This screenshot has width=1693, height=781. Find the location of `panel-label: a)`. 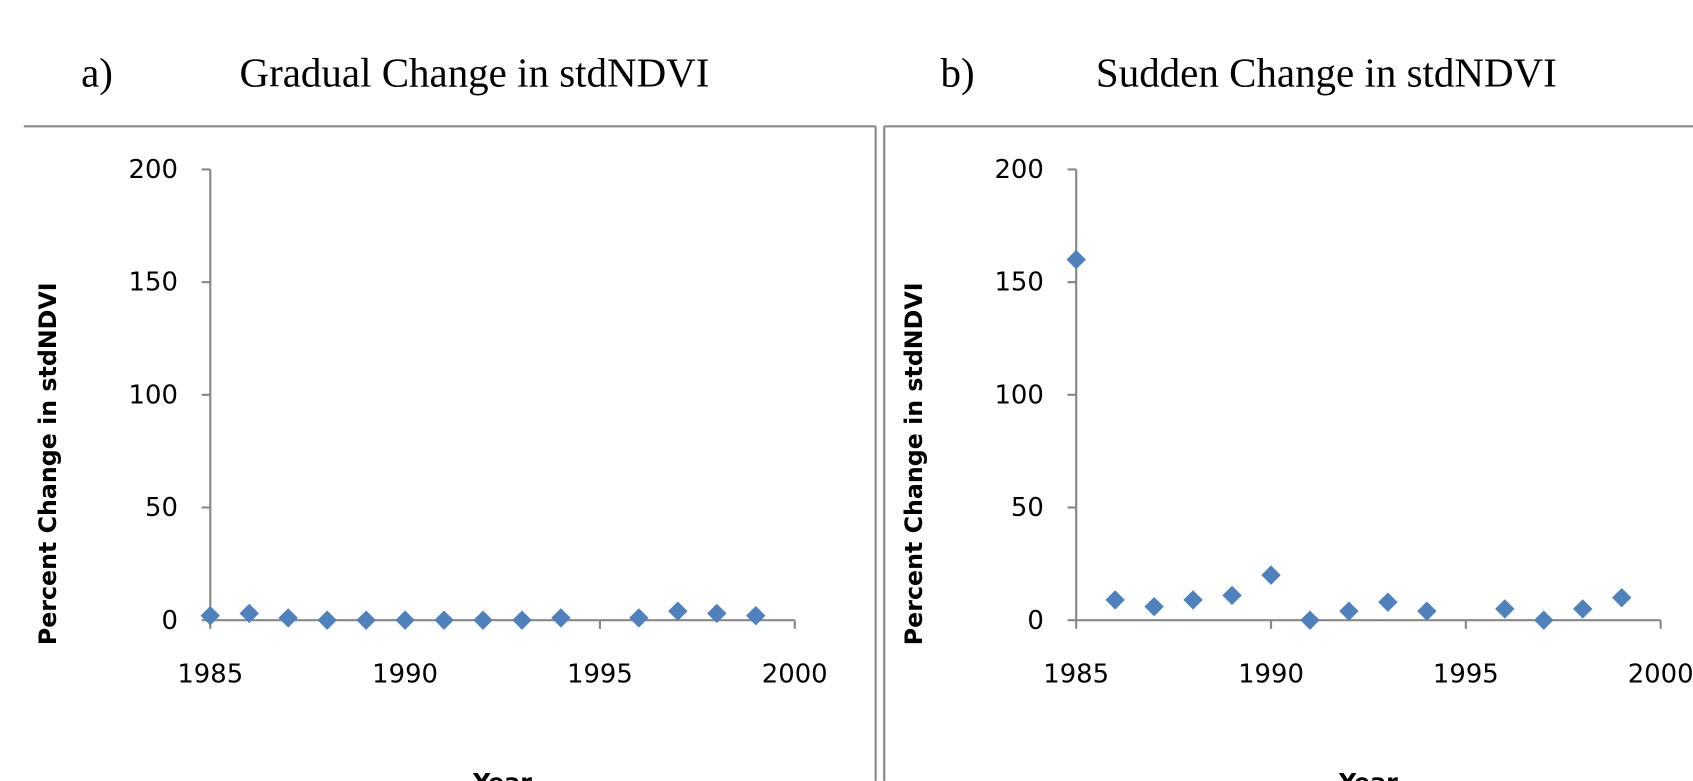

panel-label: a) is located at coordinates (97, 72).